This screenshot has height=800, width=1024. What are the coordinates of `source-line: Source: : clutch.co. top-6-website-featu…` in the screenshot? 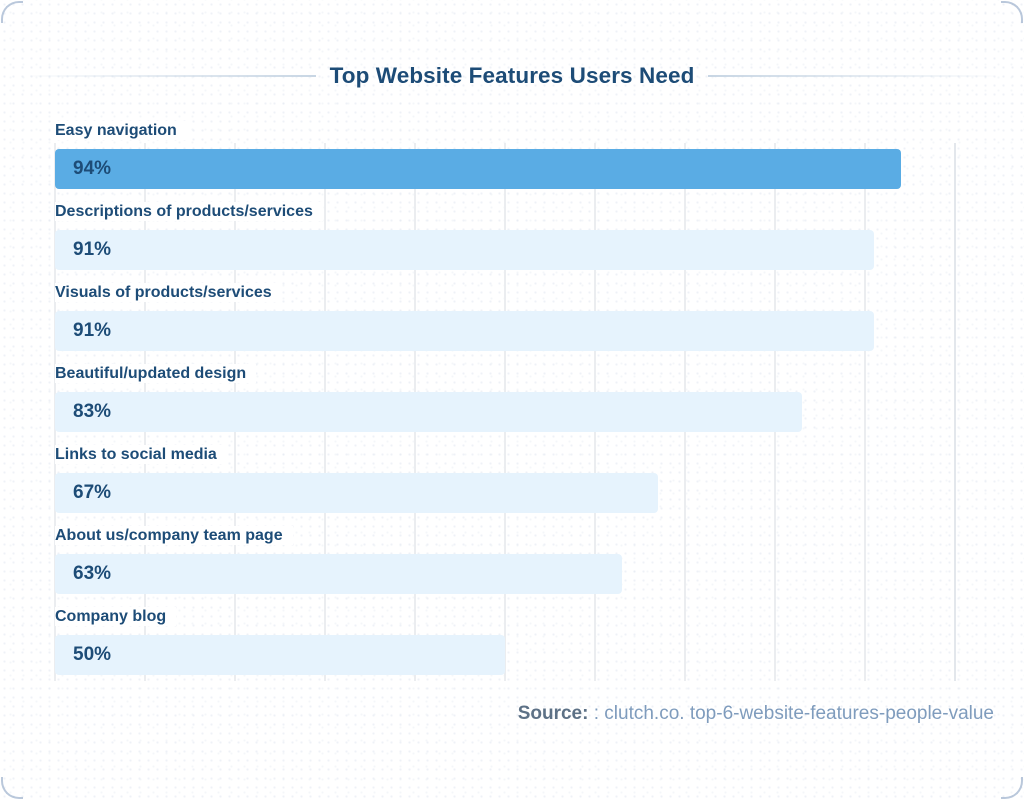 It's located at (756, 714).